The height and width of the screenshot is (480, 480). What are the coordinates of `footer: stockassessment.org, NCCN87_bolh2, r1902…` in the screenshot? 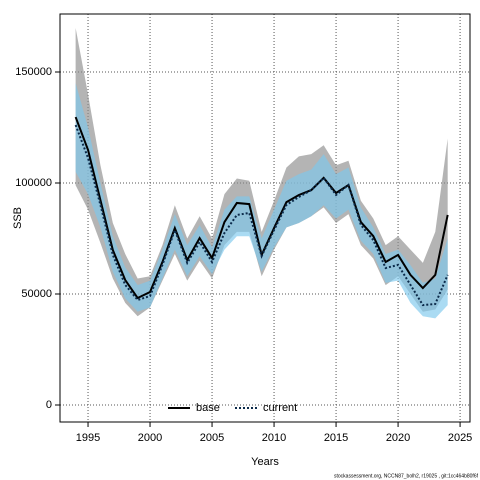 It's located at (406, 476).